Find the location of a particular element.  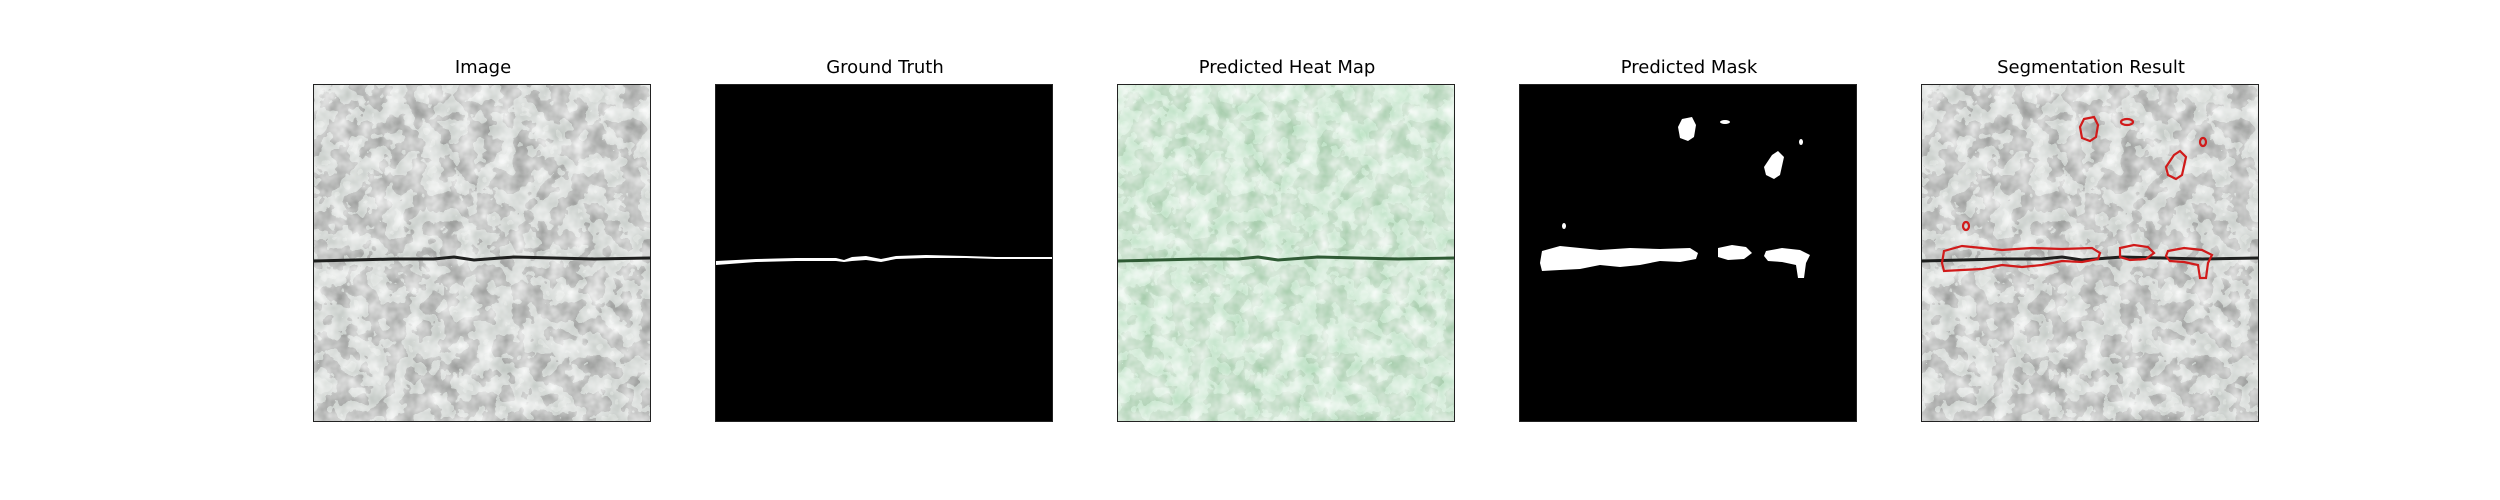

panel-title: Ground Truth is located at coordinates (885, 67).